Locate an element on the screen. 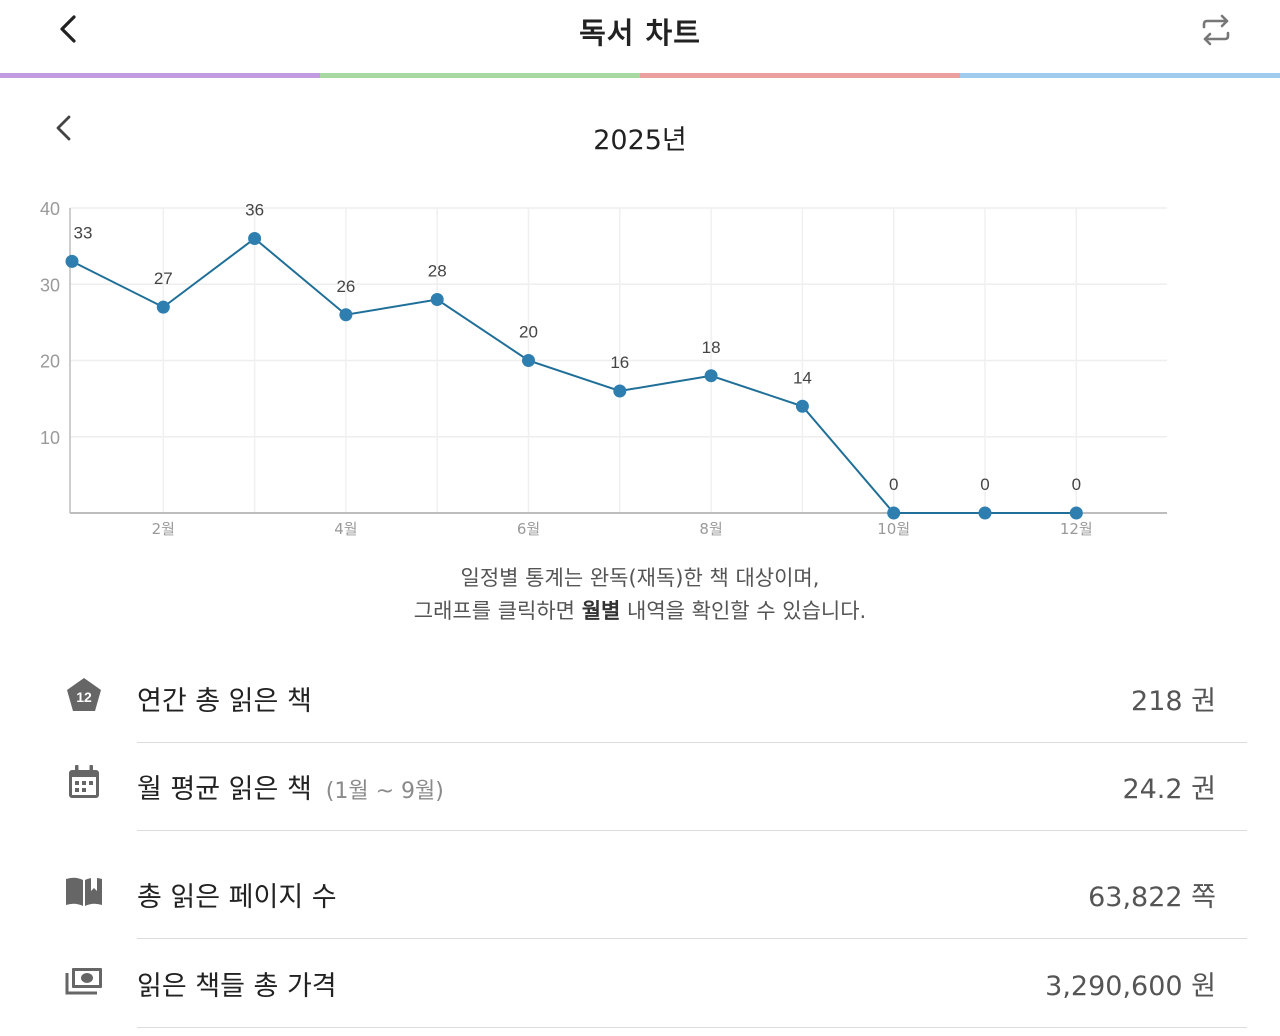  repeat-icon is located at coordinates (1216, 30).